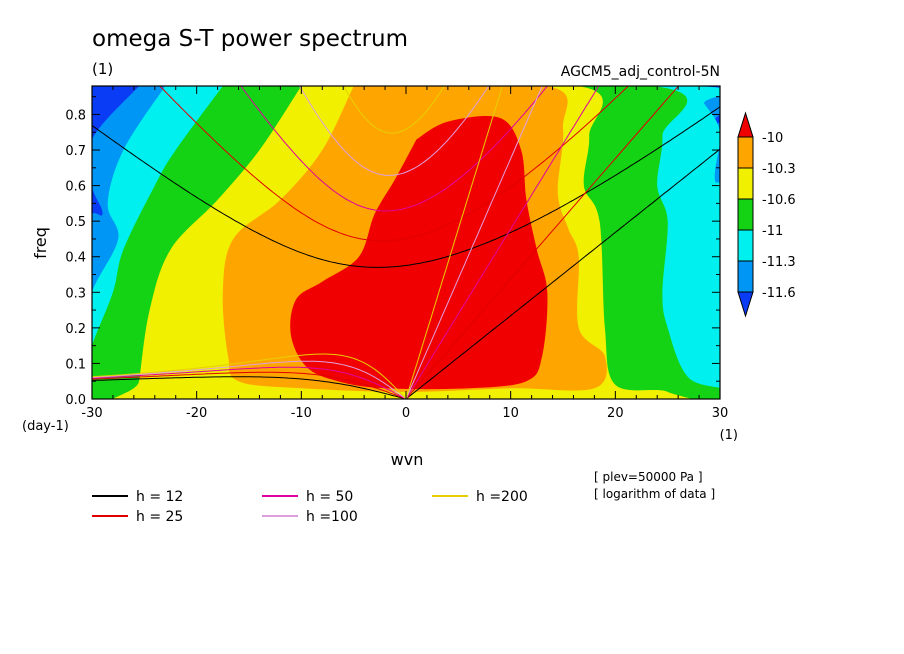  Describe the element at coordinates (45, 426) in the screenshot. I see `y-unit-label: (day-1)` at that location.